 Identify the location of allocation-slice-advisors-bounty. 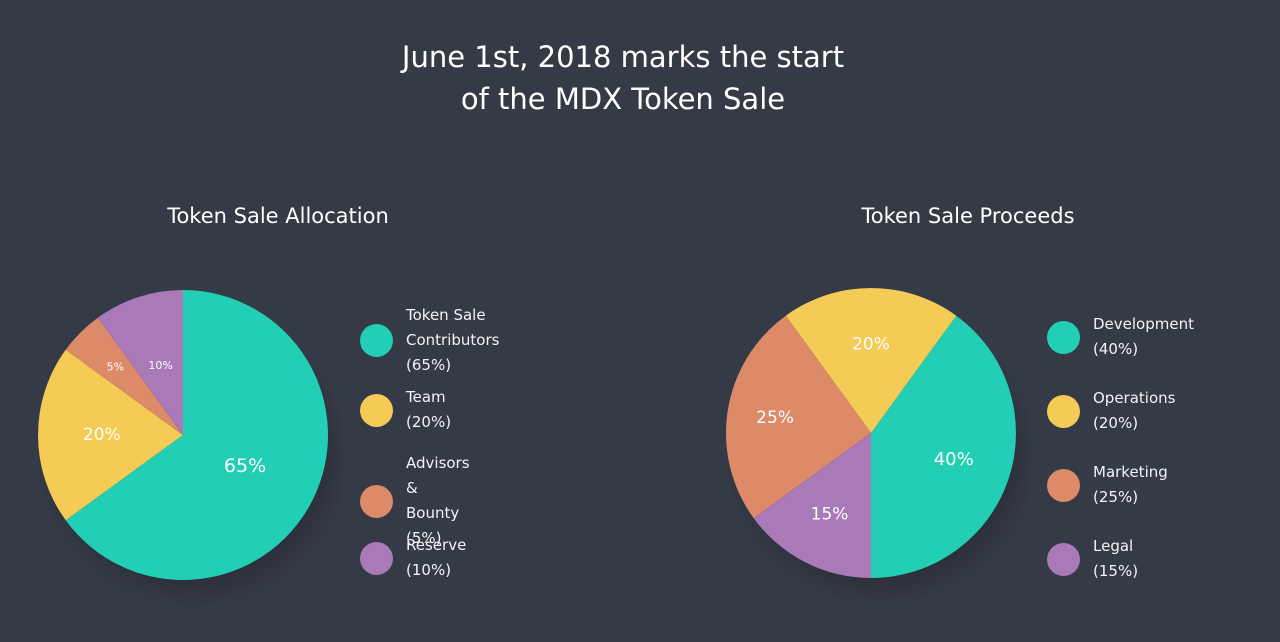
(124, 376).